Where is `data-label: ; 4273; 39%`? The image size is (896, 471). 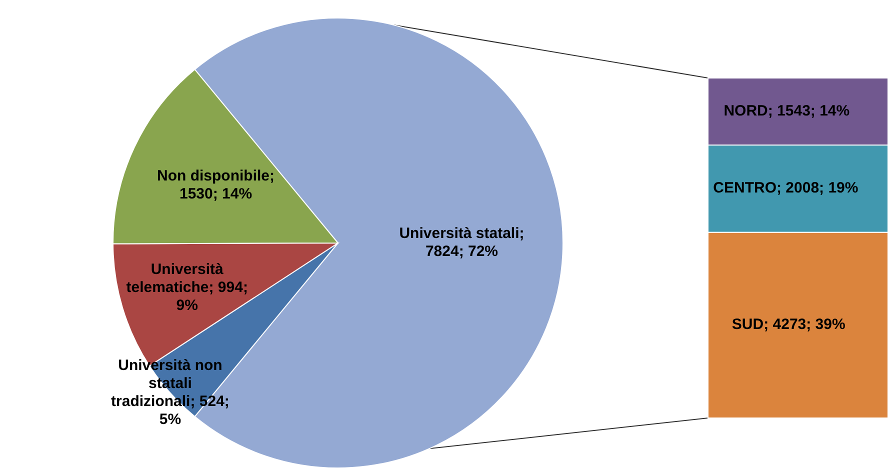 data-label: ; 4273; 39% is located at coordinates (805, 325).